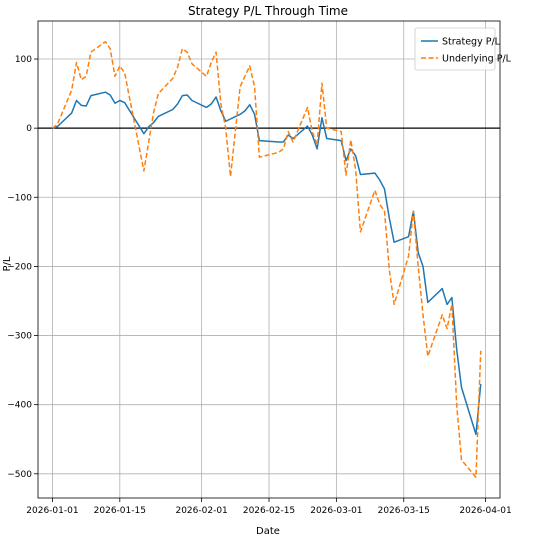 Image resolution: width=541 pixels, height=541 pixels. Describe the element at coordinates (269, 511) in the screenshot. I see `x-tick-label: 2026-02-15` at that location.